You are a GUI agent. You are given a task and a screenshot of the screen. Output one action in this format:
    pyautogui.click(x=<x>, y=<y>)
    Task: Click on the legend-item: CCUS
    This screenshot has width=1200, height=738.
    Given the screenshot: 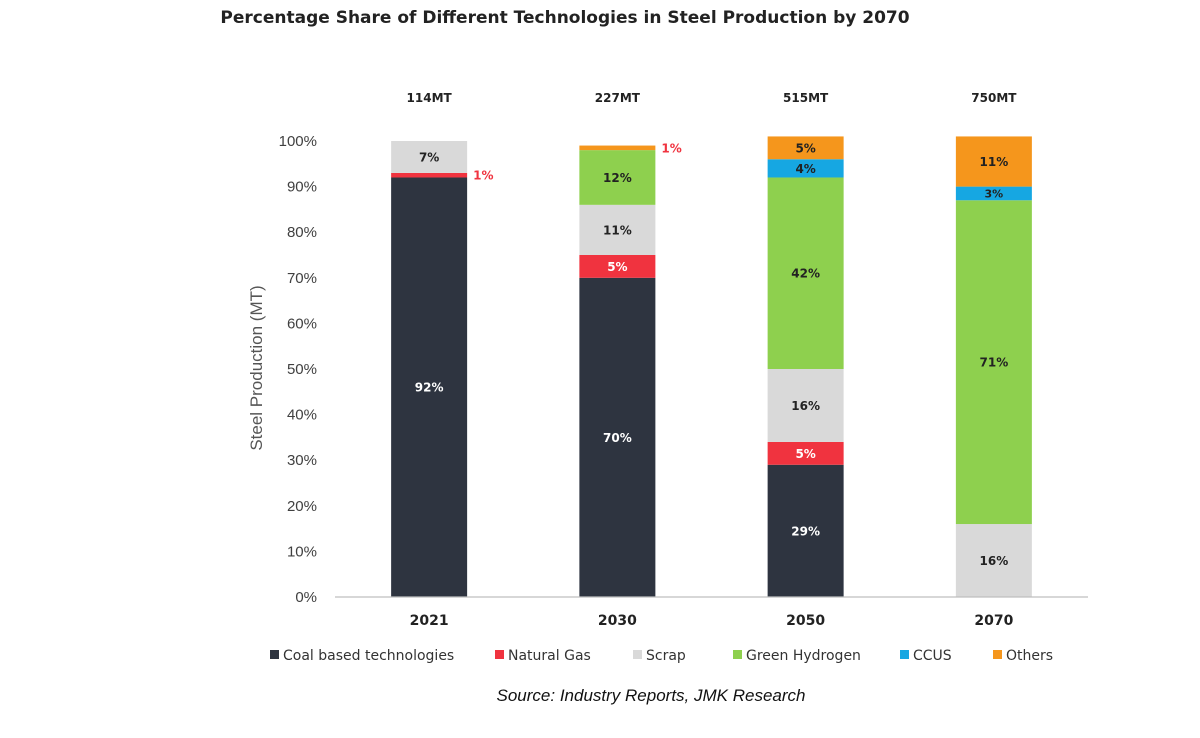 What is the action you would take?
    pyautogui.click(x=926, y=656)
    